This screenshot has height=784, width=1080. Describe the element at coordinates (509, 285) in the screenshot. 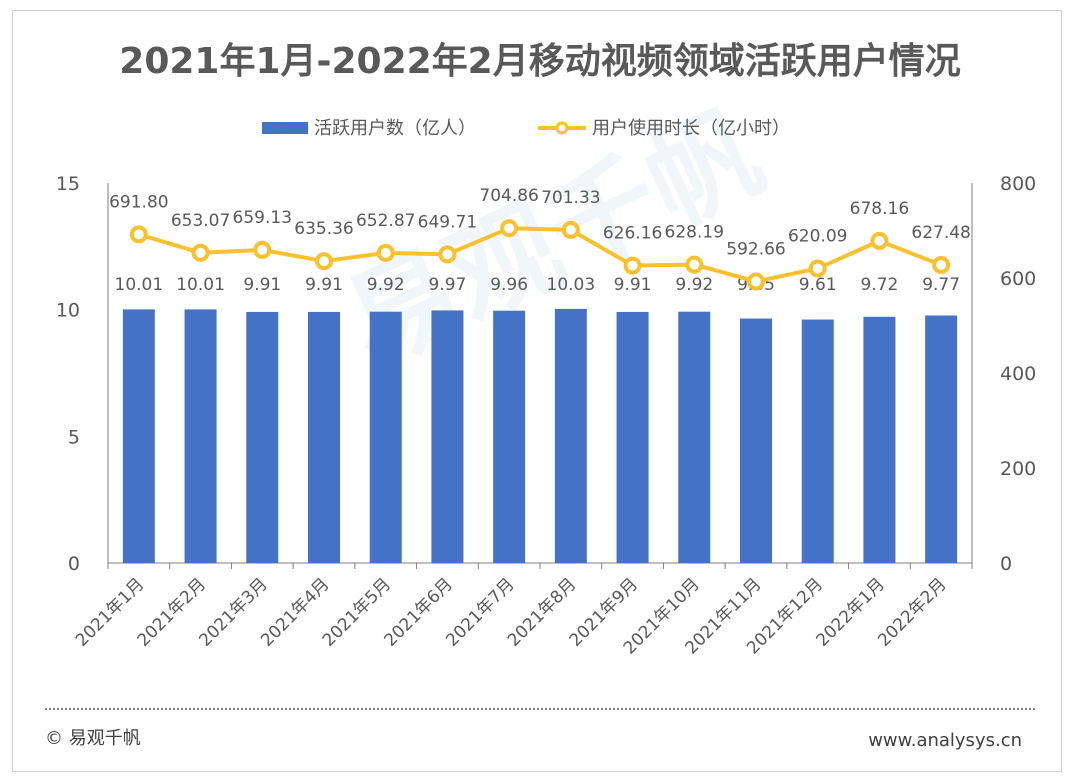

I see `bar-data-label: 9.96` at that location.